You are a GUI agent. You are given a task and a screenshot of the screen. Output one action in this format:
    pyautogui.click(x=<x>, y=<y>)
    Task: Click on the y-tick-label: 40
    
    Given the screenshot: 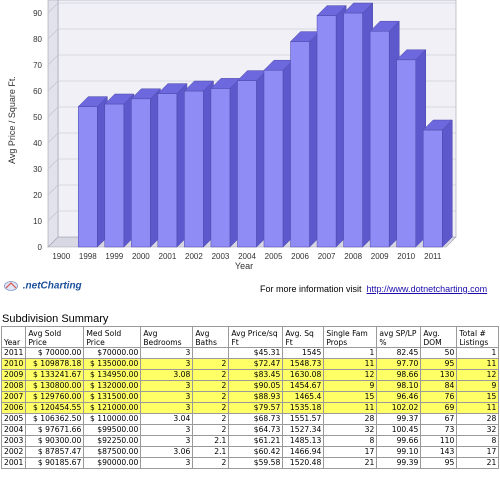 What is the action you would take?
    pyautogui.click(x=37, y=143)
    